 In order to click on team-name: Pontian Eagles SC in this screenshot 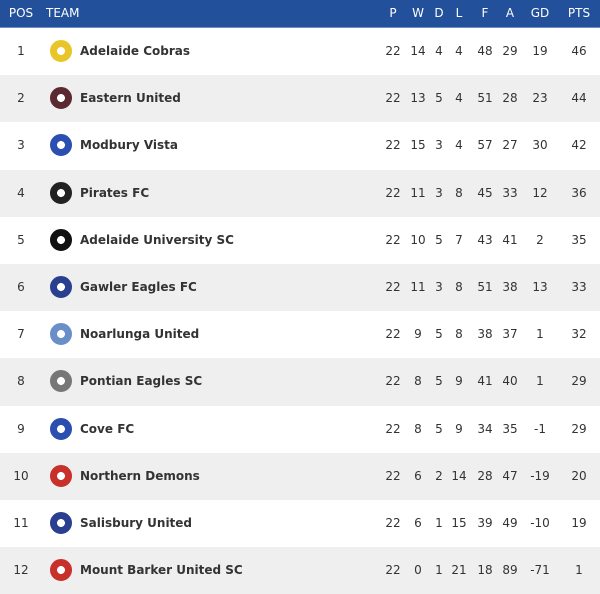, I will do `click(141, 381)`.